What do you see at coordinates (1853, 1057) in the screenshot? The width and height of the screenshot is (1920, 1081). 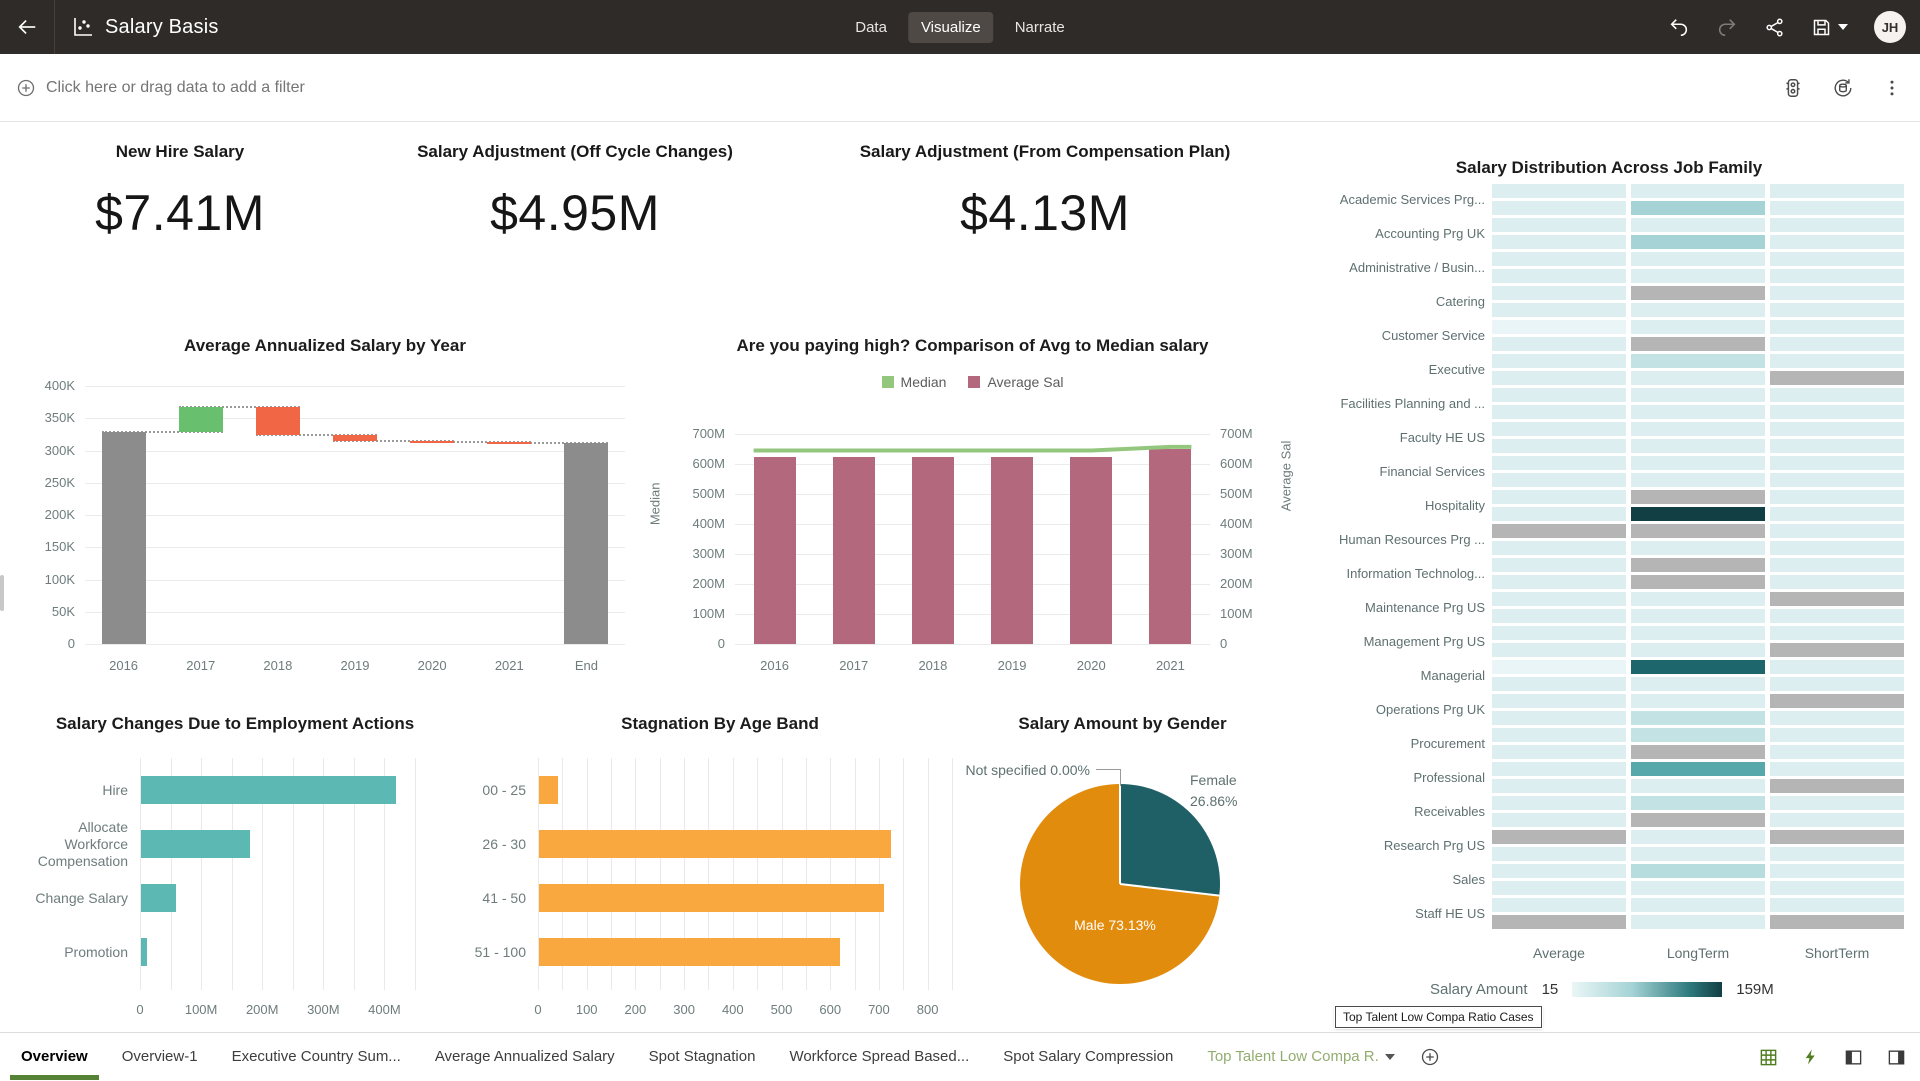 I see `layout-left-button` at bounding box center [1853, 1057].